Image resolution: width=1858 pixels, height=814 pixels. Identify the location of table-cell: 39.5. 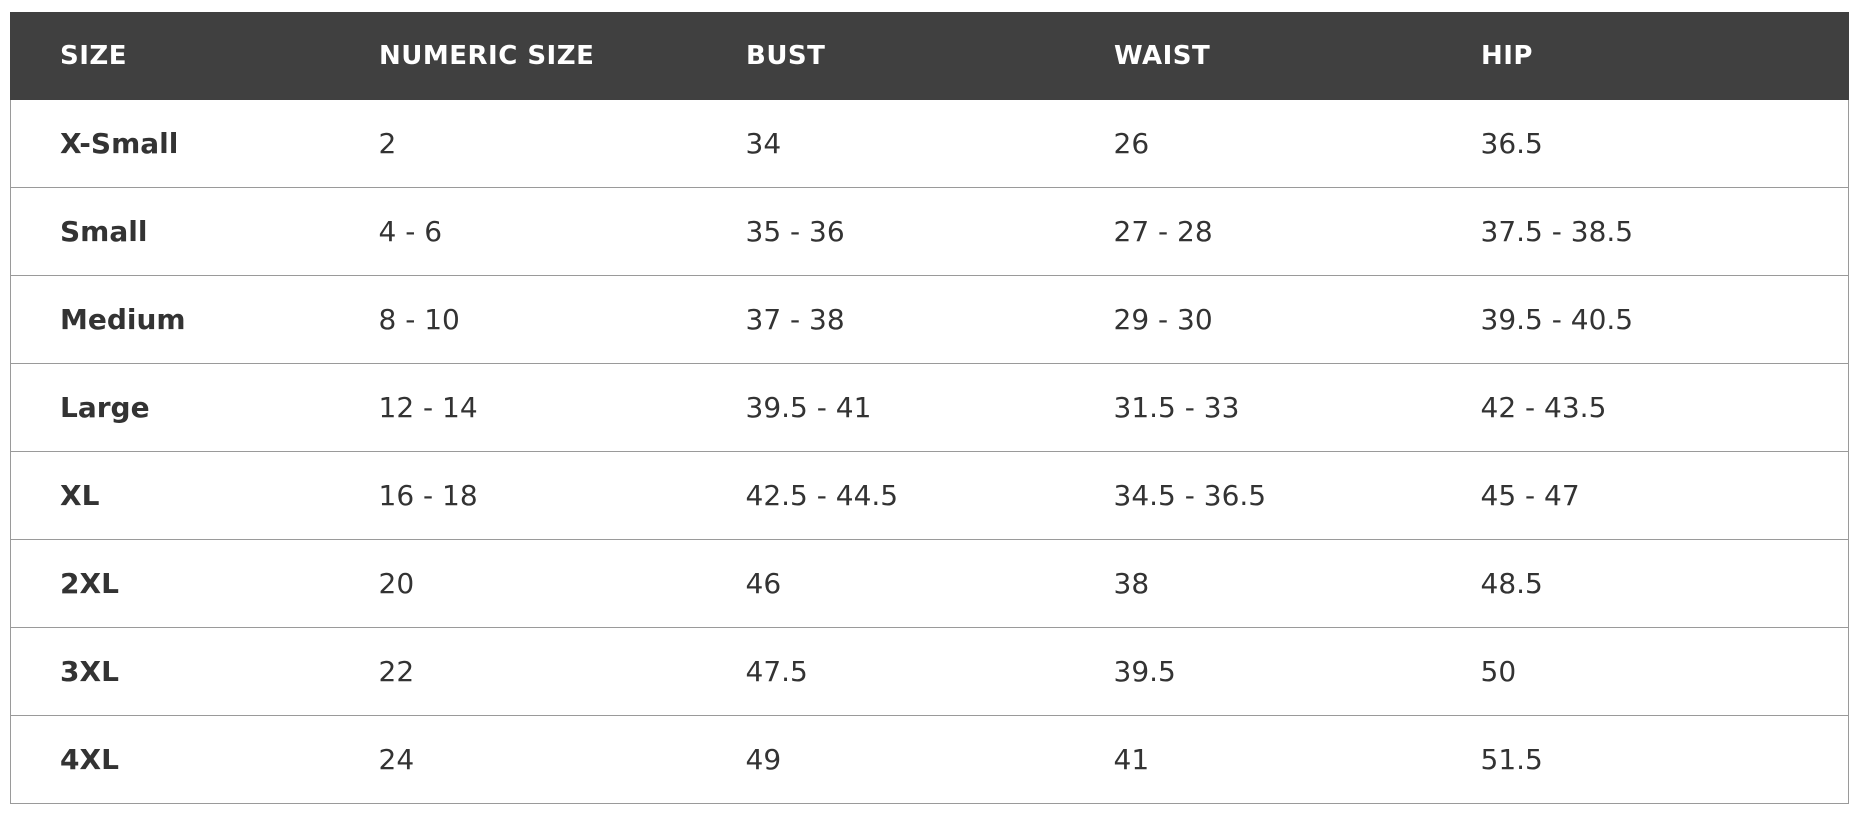
(1248, 671).